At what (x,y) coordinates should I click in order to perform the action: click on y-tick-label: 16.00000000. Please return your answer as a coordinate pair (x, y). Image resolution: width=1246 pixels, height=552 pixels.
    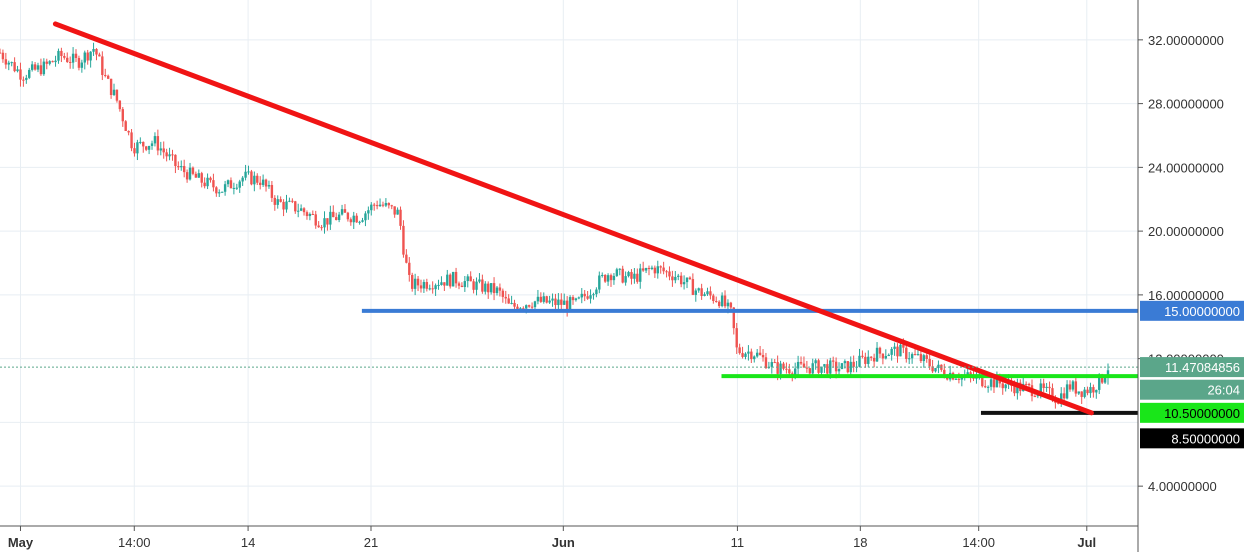
    Looking at the image, I should click on (1186, 295).